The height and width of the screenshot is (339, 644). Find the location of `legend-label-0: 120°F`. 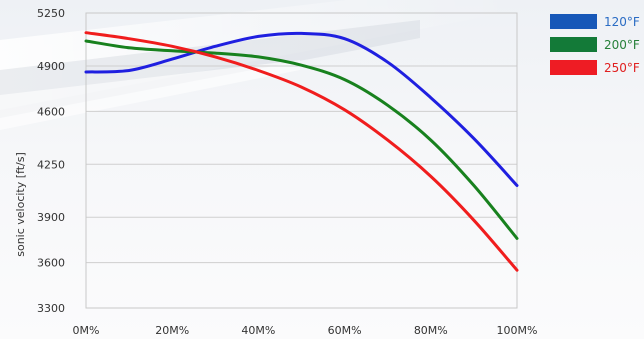

legend-label-0: 120°F is located at coordinates (622, 22).